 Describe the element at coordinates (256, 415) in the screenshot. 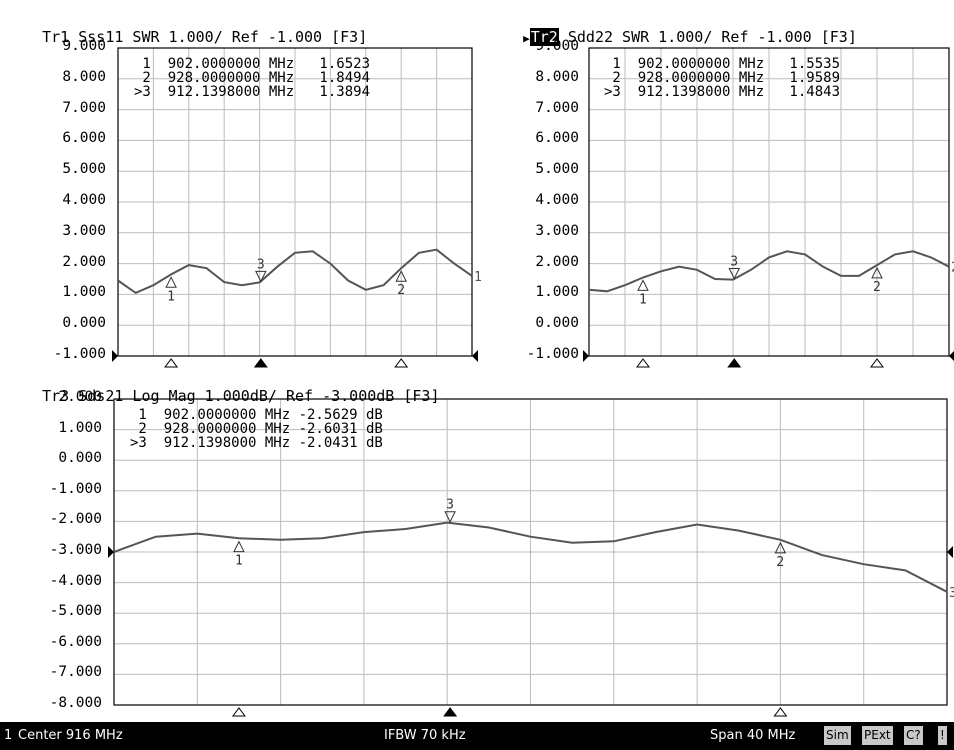

I see `marker-readout-row: 1 902.0000000 MHz -2.5629 dB` at that location.